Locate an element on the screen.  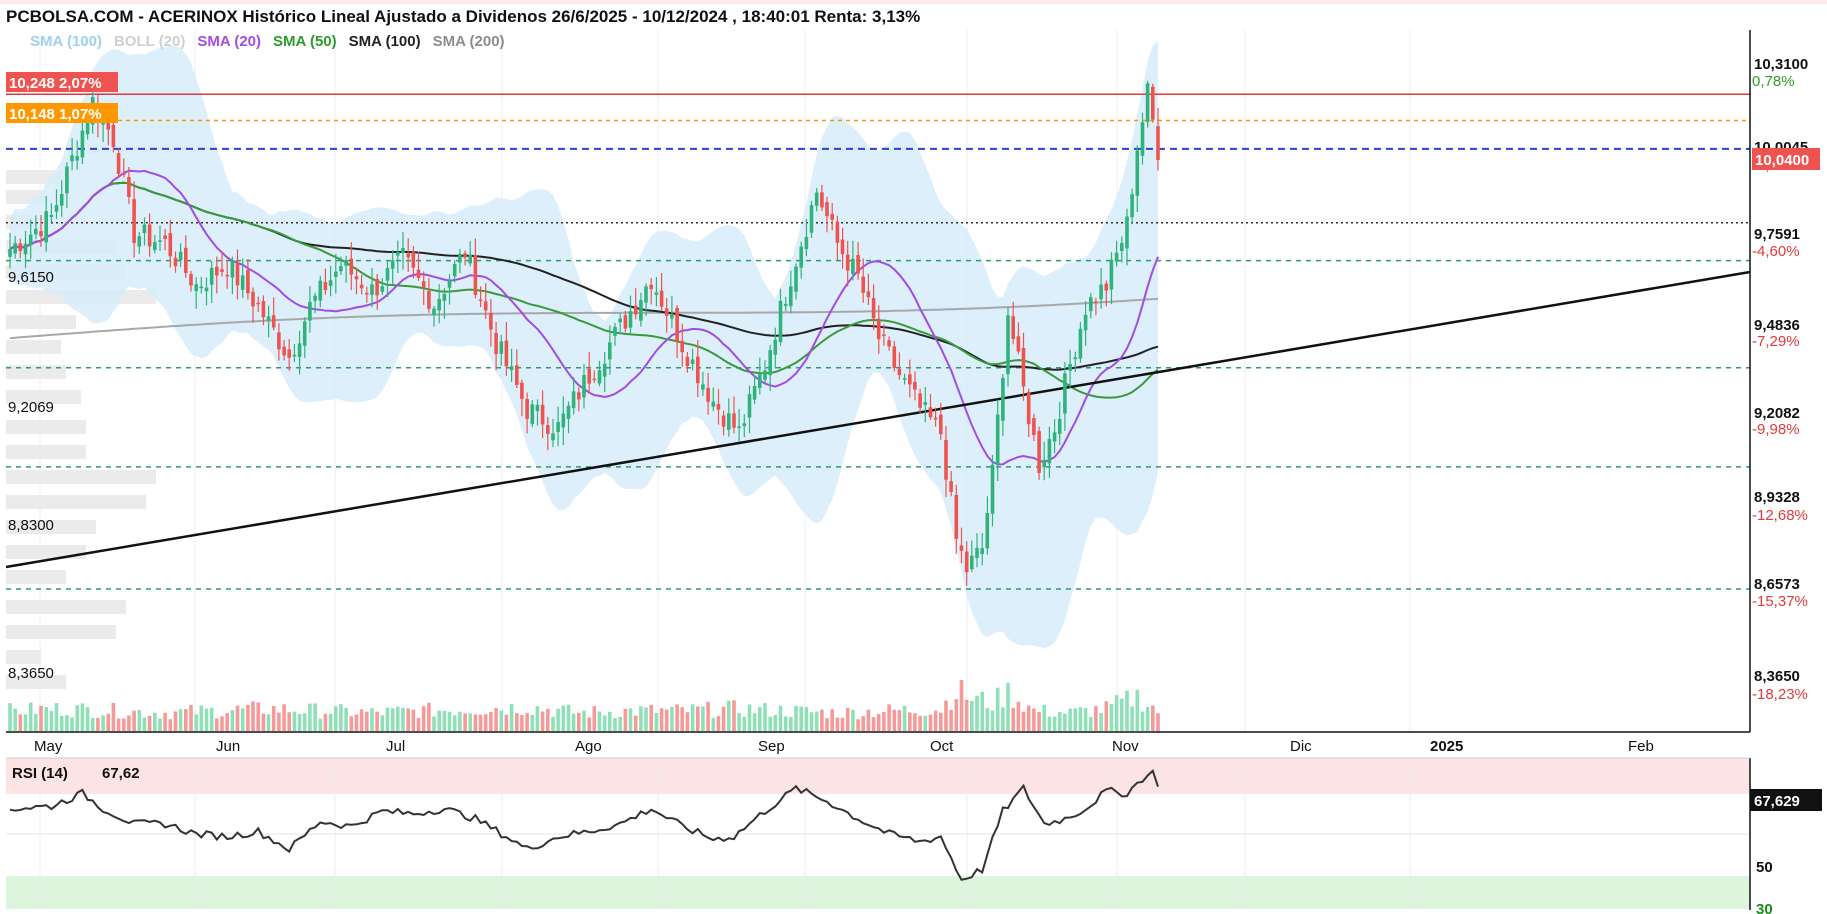
resistance-tag-mid-label: 10,148 1,07% is located at coordinates (55, 114).